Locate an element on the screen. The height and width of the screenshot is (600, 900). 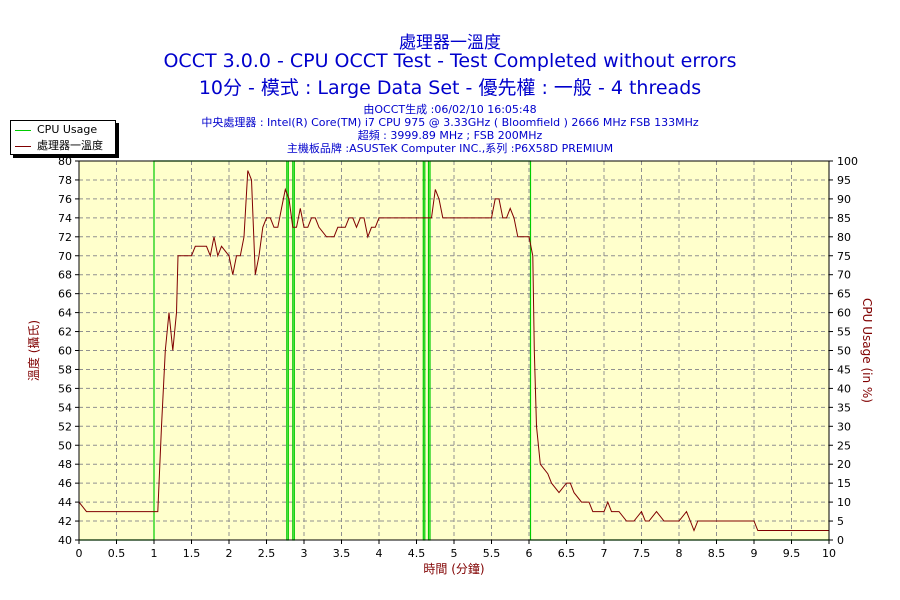
x-tick-label: 8 is located at coordinates (679, 553).